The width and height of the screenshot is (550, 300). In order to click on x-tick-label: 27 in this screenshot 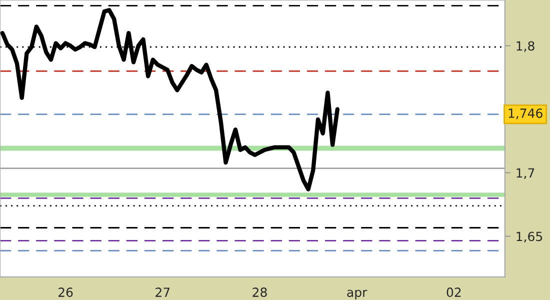, I will do `click(163, 292)`.